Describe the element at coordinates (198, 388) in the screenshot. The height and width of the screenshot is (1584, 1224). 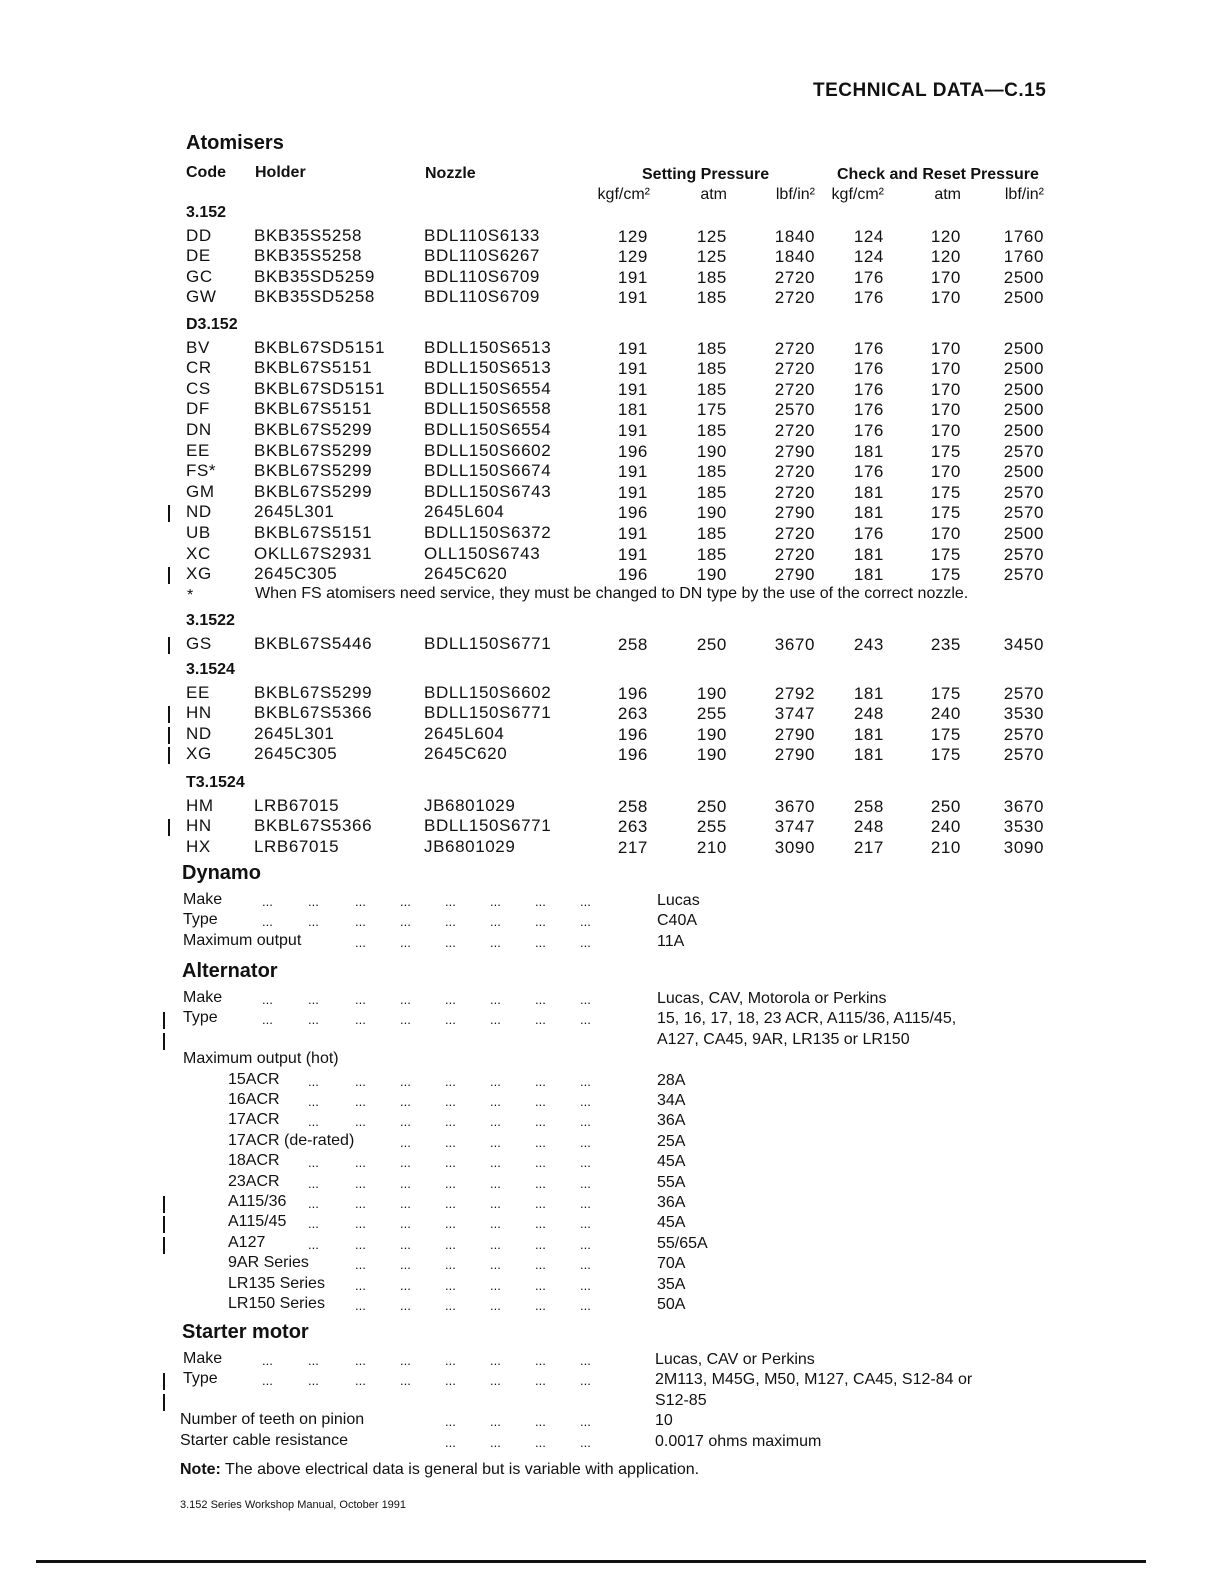
I see `atomiser-code: CS` at that location.